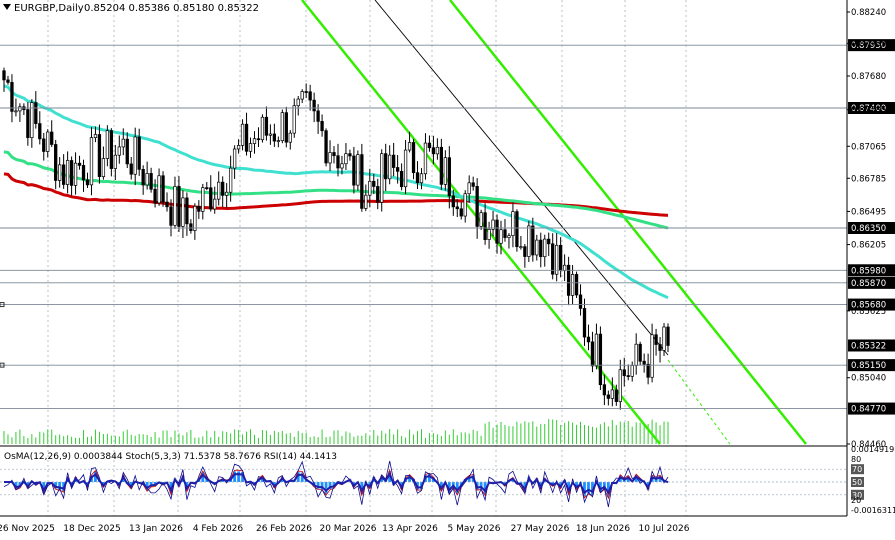 The image size is (895, 540). Describe the element at coordinates (238, 476) in the screenshot. I see `osma-bar` at that location.